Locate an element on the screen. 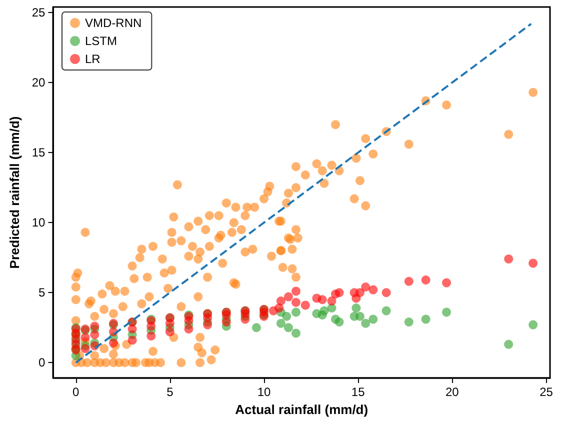 The image size is (562, 424). x-tick-label: 10 is located at coordinates (264, 392).